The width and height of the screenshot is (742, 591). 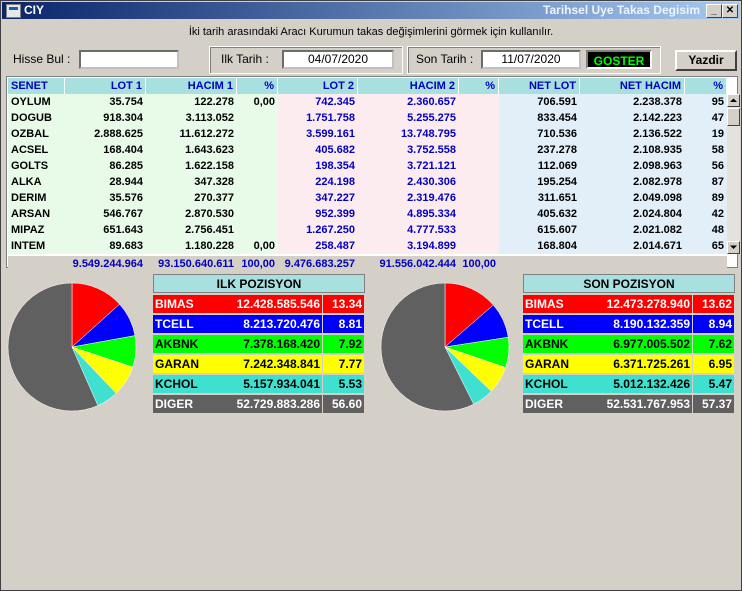 What do you see at coordinates (408, 230) in the screenshot?
I see `cell-hacim2: 4.777.533` at bounding box center [408, 230].